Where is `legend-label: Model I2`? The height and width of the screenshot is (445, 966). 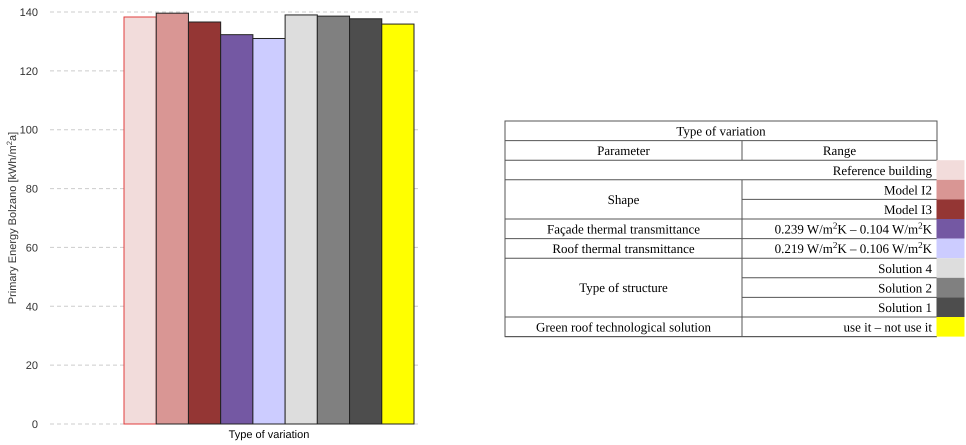
legend-label: Model I2 is located at coordinates (908, 190).